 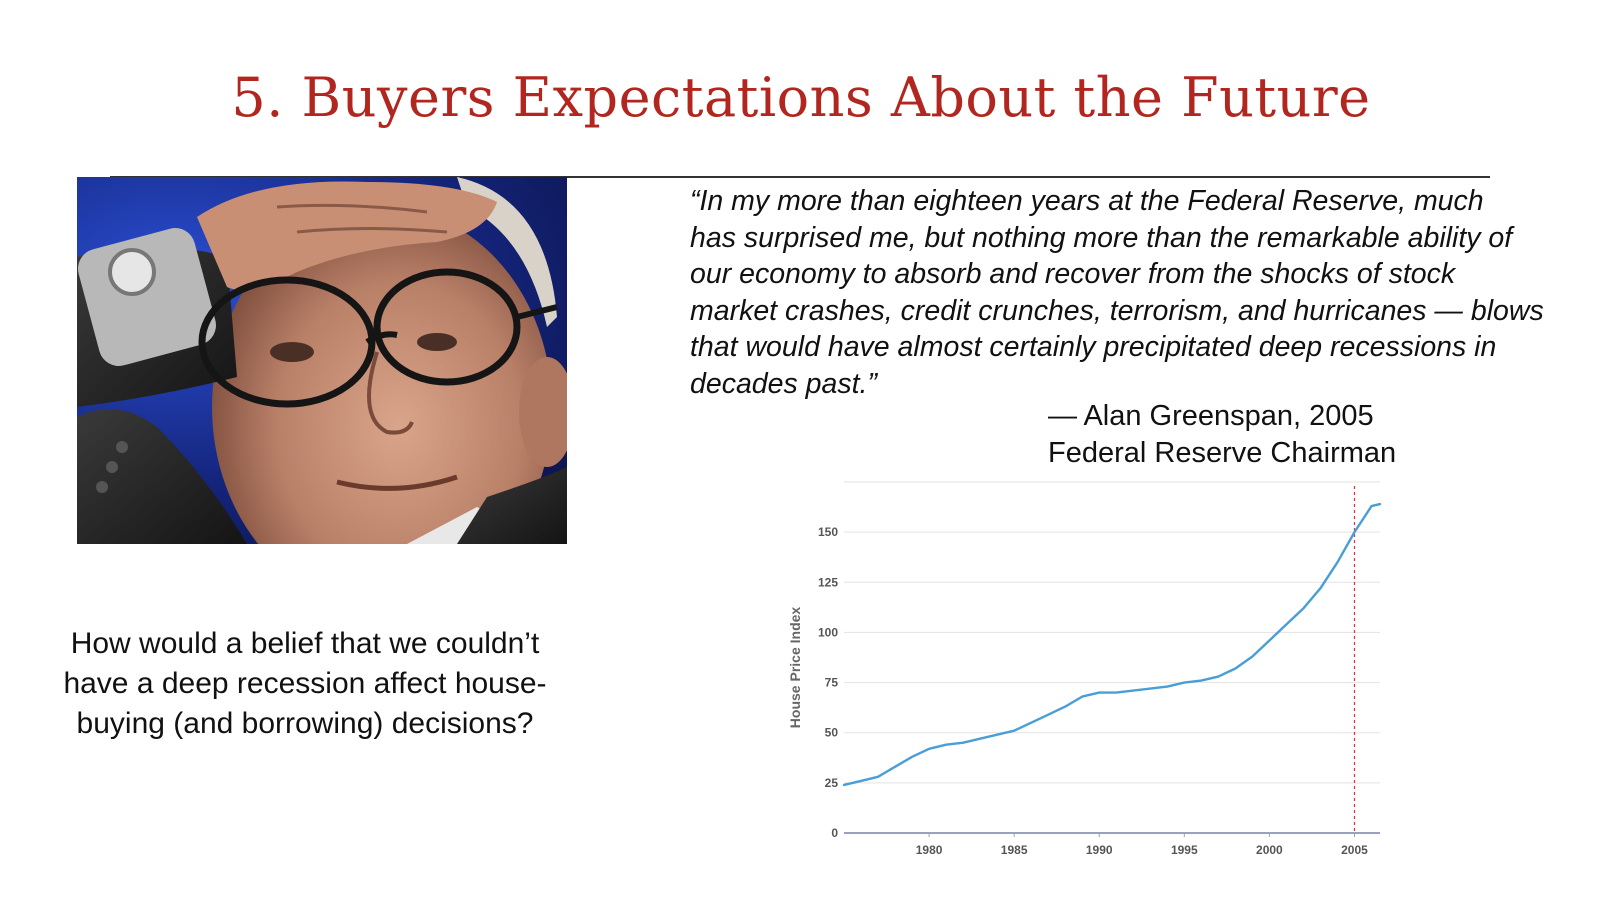 I want to click on y-axis-title: House Price Index, so click(x=796, y=668).